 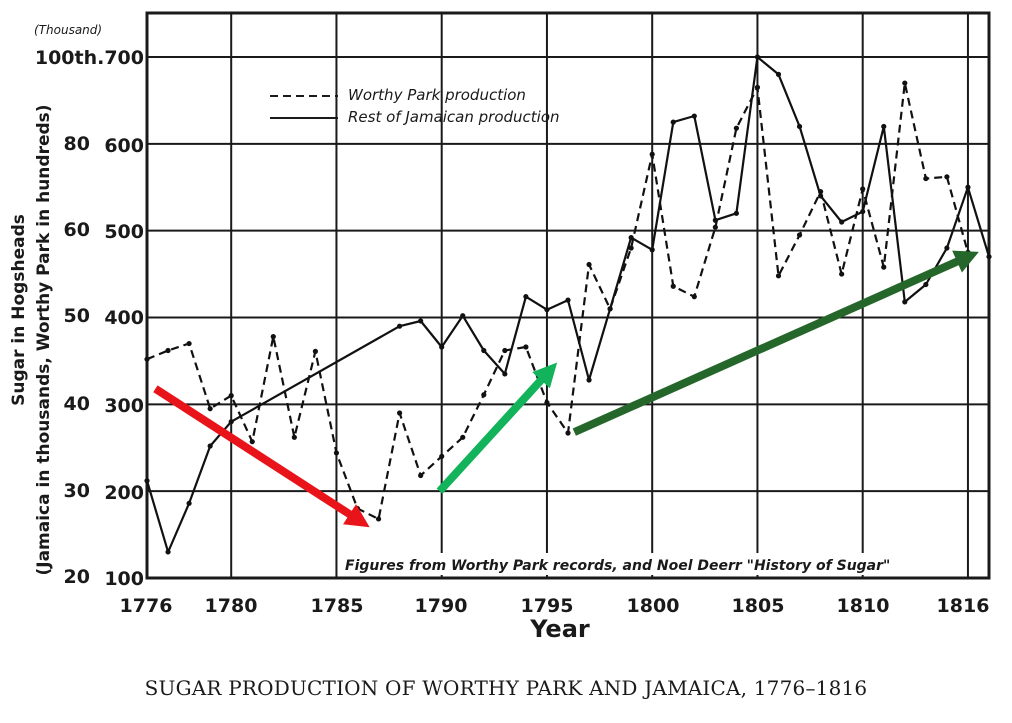 What do you see at coordinates (77, 577) in the screenshot?
I see `y-tick-left: 20` at bounding box center [77, 577].